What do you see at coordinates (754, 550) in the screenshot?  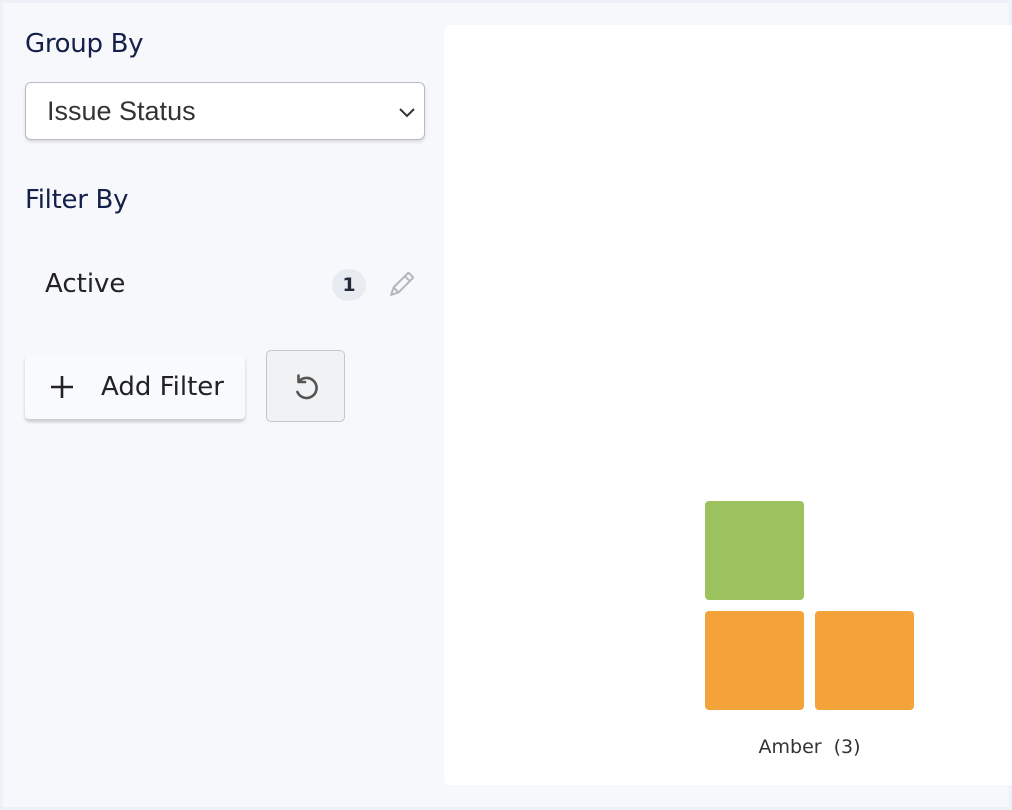 I see `waffle-square-green` at bounding box center [754, 550].